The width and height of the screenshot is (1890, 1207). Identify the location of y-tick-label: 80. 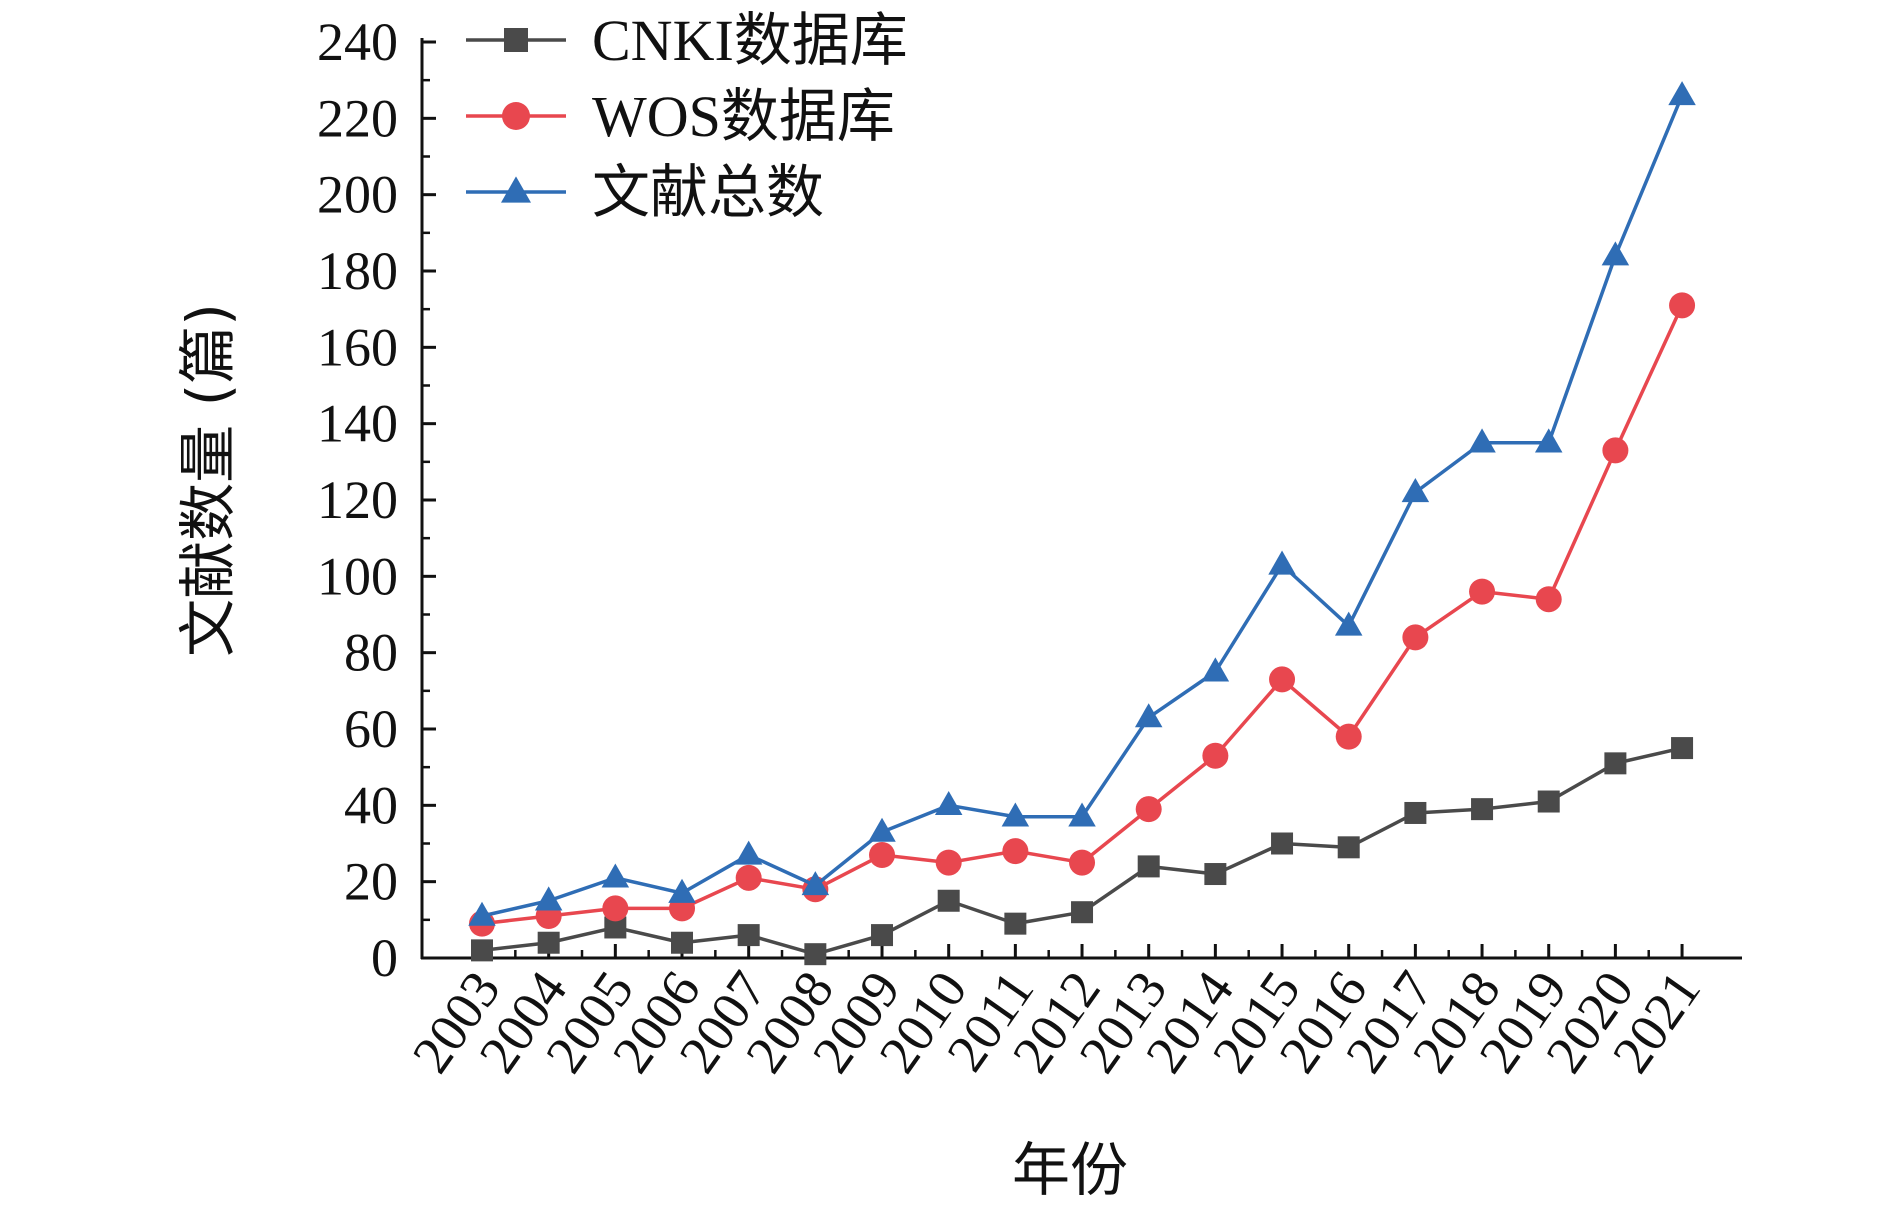
(371, 653).